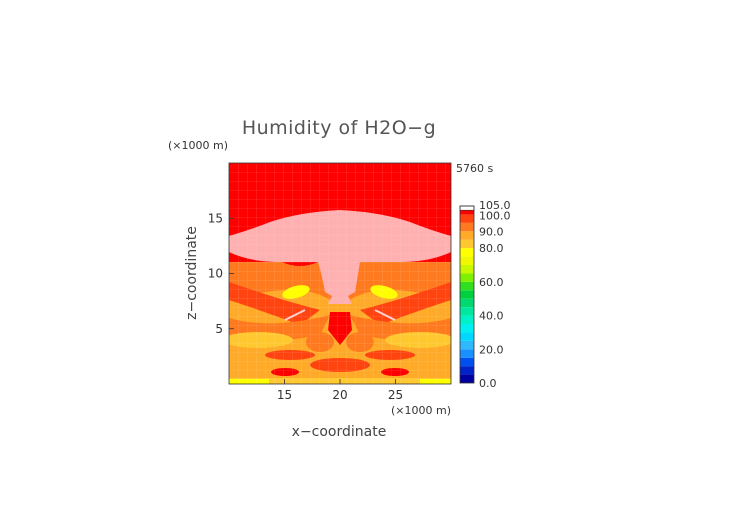 The image size is (752, 532). What do you see at coordinates (215, 218) in the screenshot?
I see `y-tick-label: 15` at bounding box center [215, 218].